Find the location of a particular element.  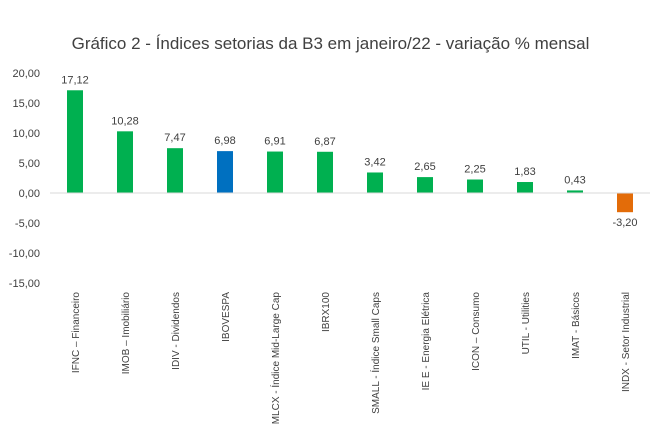

y-tick-label: -15,00 is located at coordinates (24, 284).